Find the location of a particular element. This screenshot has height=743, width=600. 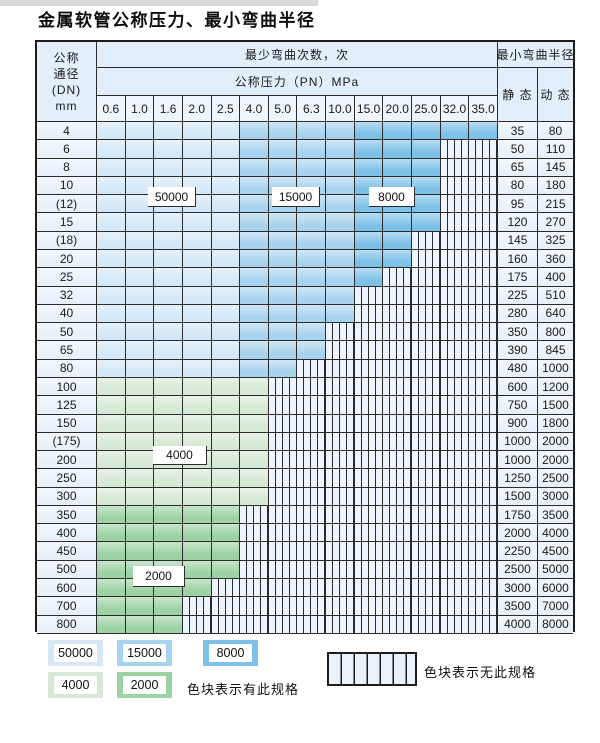

dynamic-radius-cell: 180 is located at coordinates (555, 186).